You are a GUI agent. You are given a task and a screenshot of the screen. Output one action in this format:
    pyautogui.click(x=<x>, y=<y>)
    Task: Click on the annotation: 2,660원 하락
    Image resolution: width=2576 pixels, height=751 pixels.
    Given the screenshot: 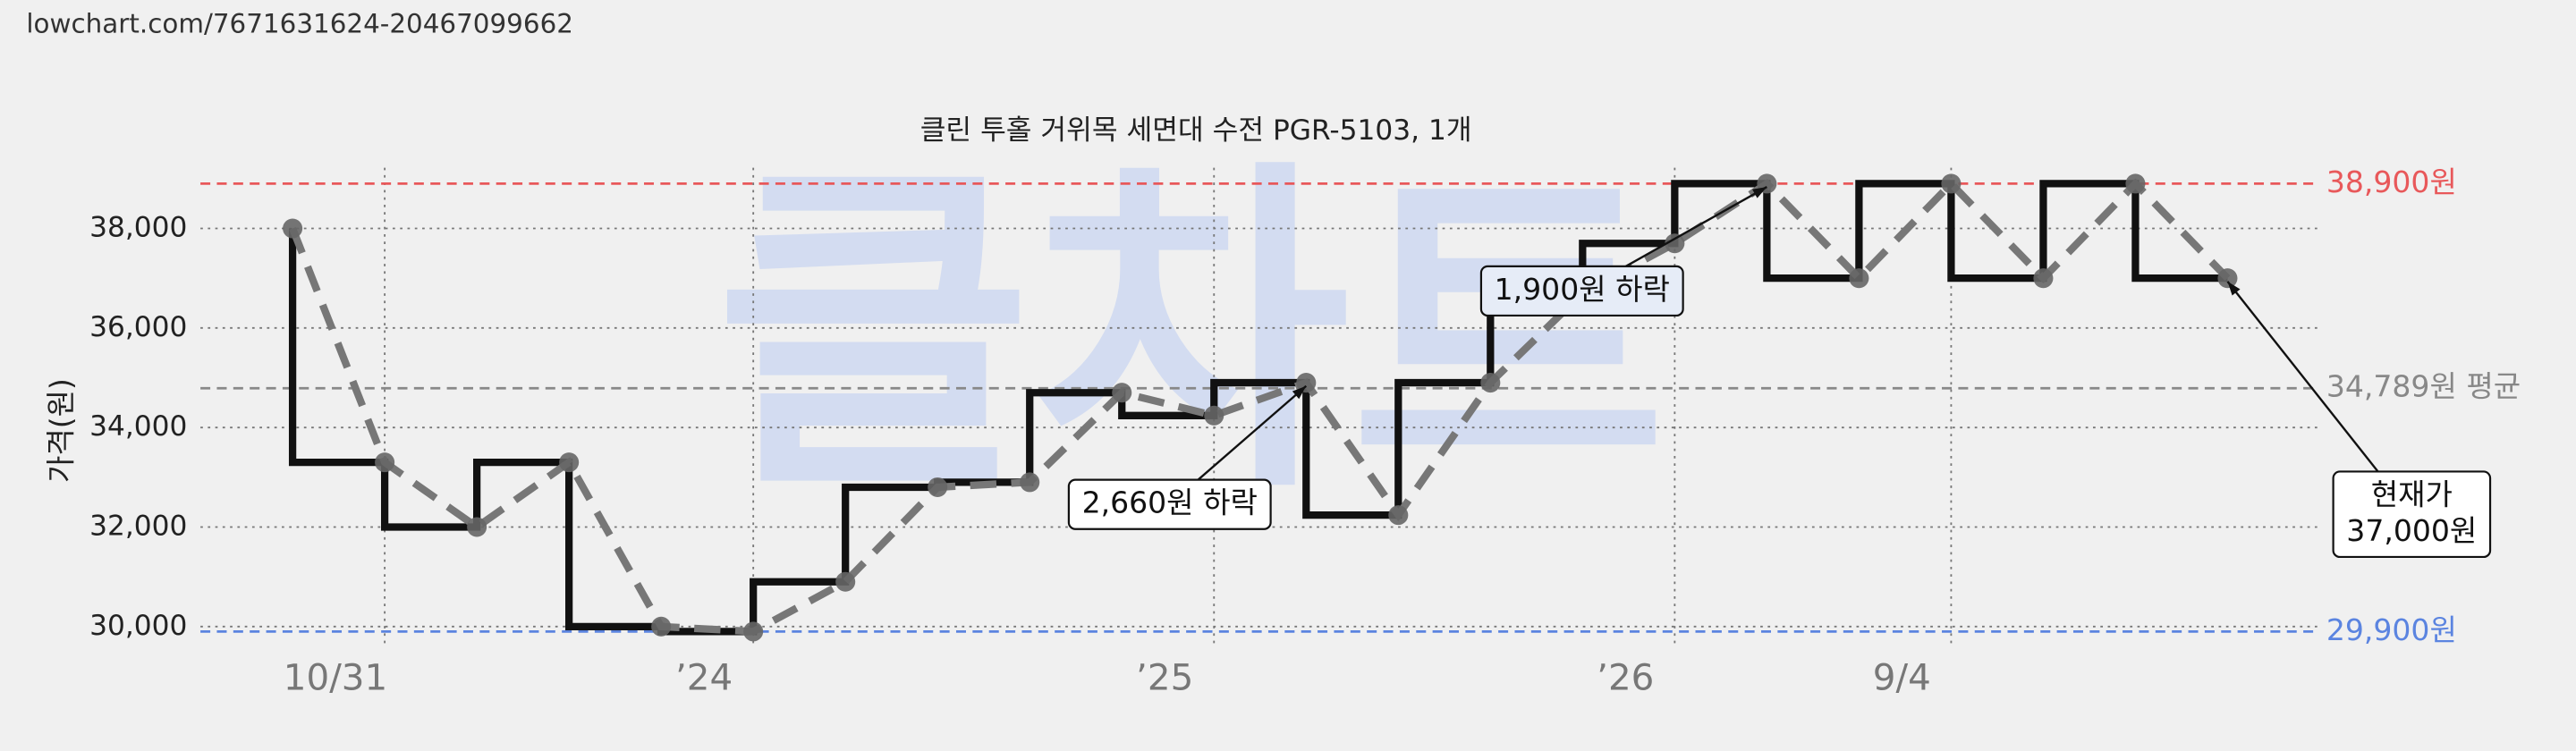 What is the action you would take?
    pyautogui.click(x=1187, y=457)
    